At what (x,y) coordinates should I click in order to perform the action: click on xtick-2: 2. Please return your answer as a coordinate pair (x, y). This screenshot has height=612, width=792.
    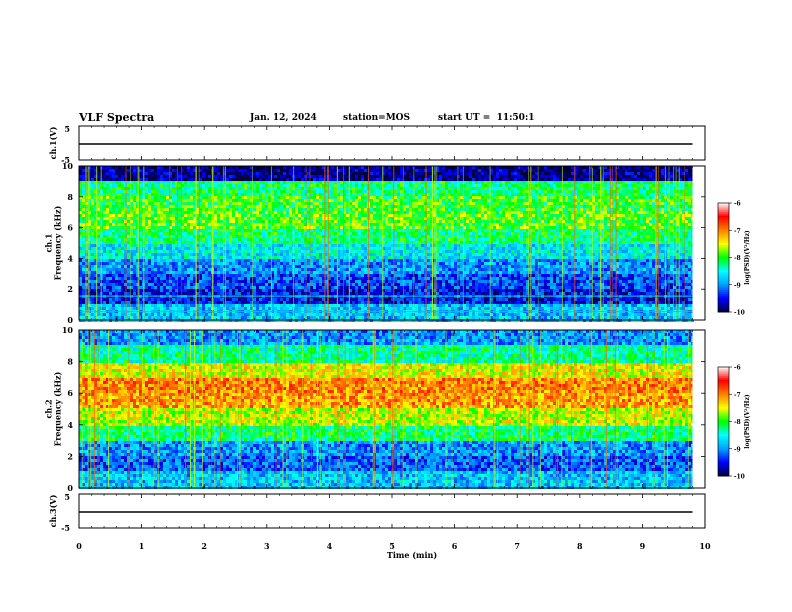
    Looking at the image, I should click on (204, 546).